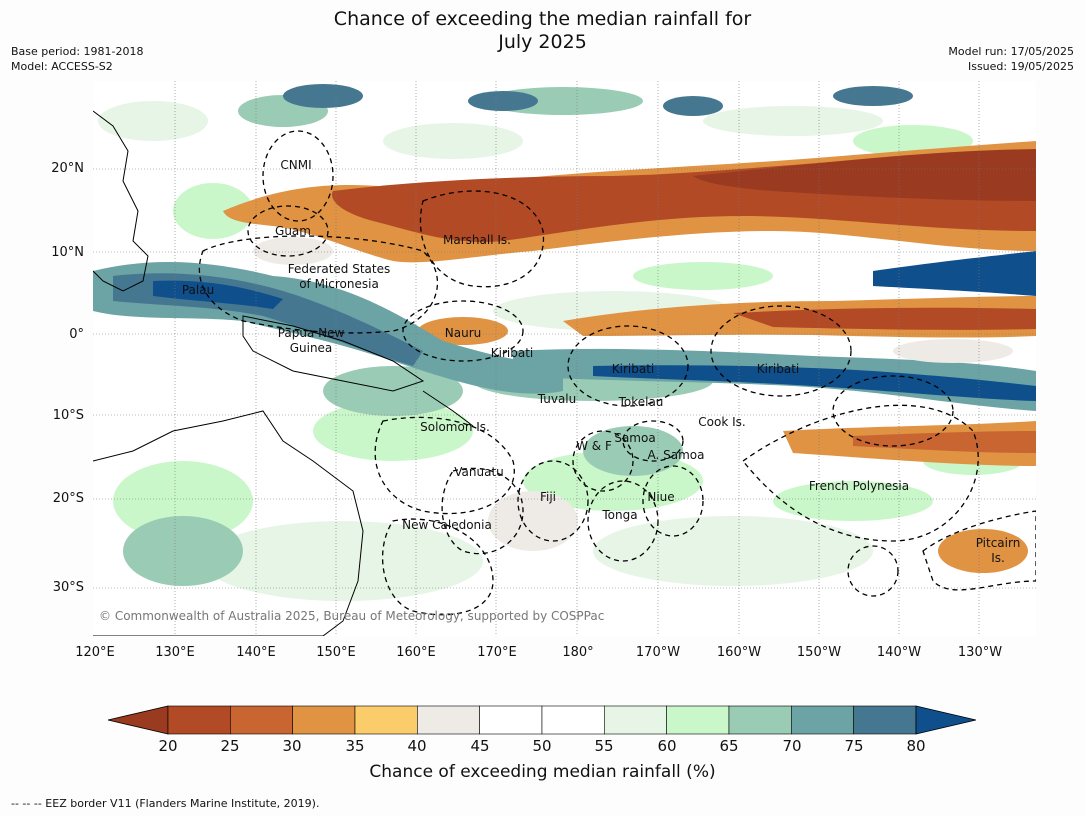 This screenshot has width=1085, height=816. What do you see at coordinates (138, 720) in the screenshot?
I see `colorbar-extend-low` at bounding box center [138, 720].